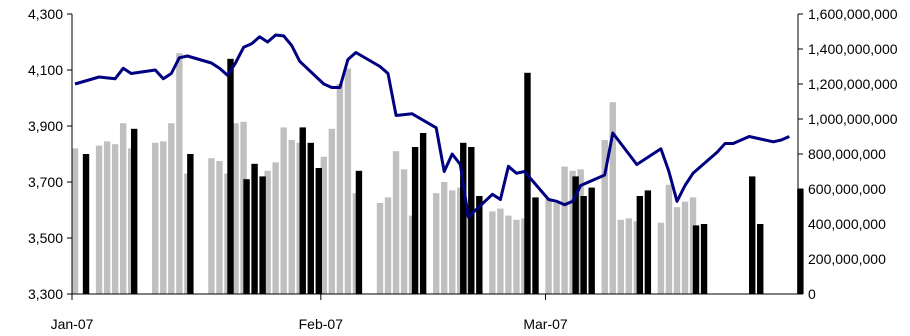 The image size is (910, 336). I want to click on right-tick-label: 1,400,000,000, so click(853, 49).